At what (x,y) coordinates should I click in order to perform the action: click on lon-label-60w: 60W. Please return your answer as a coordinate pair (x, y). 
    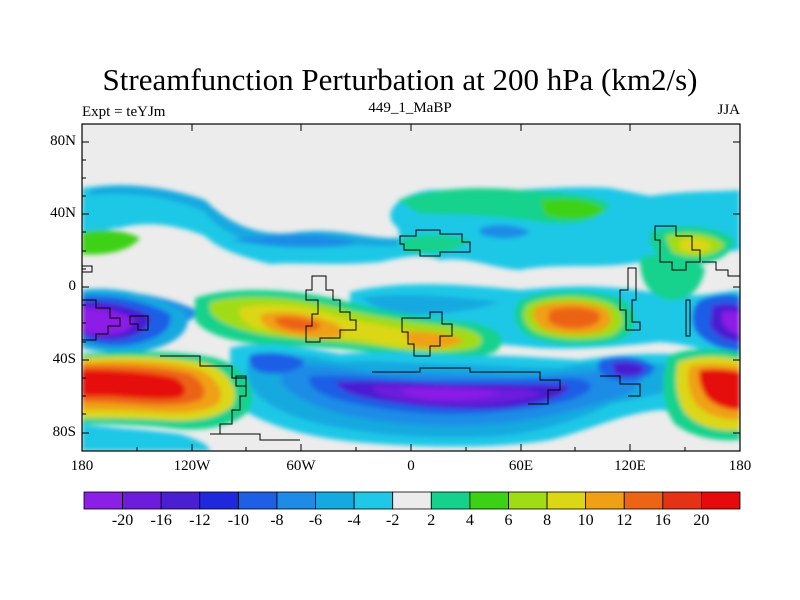
    Looking at the image, I should click on (301, 466).